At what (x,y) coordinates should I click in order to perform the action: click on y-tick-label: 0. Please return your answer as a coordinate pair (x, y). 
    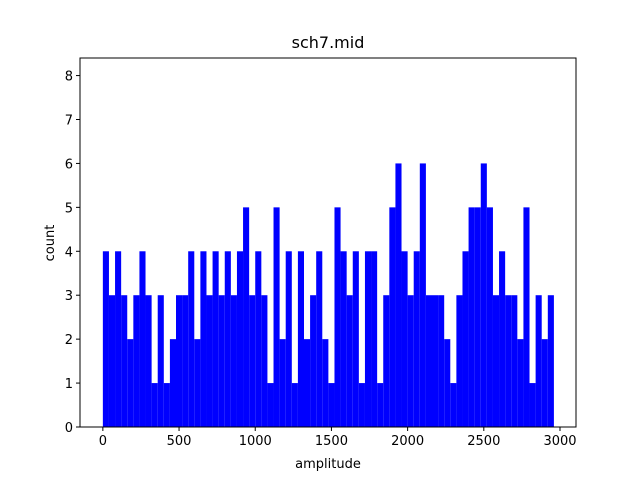
    Looking at the image, I should click on (69, 428).